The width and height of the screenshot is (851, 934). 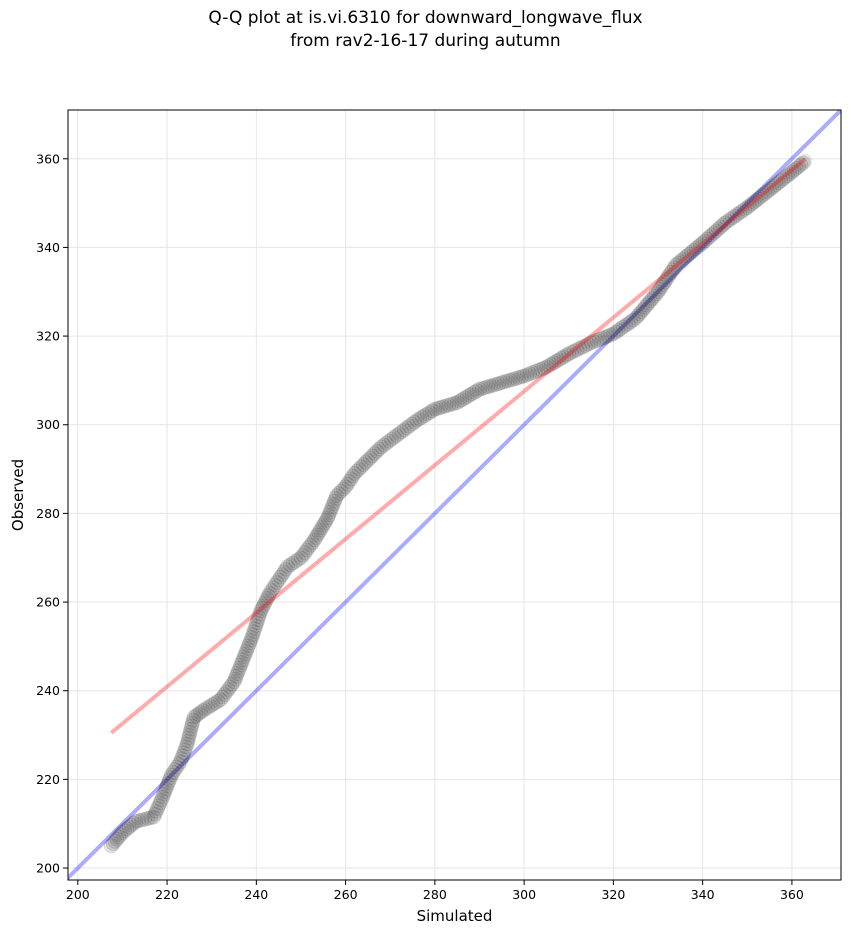 What do you see at coordinates (48, 247) in the screenshot?
I see `y-tick-label: 340` at bounding box center [48, 247].